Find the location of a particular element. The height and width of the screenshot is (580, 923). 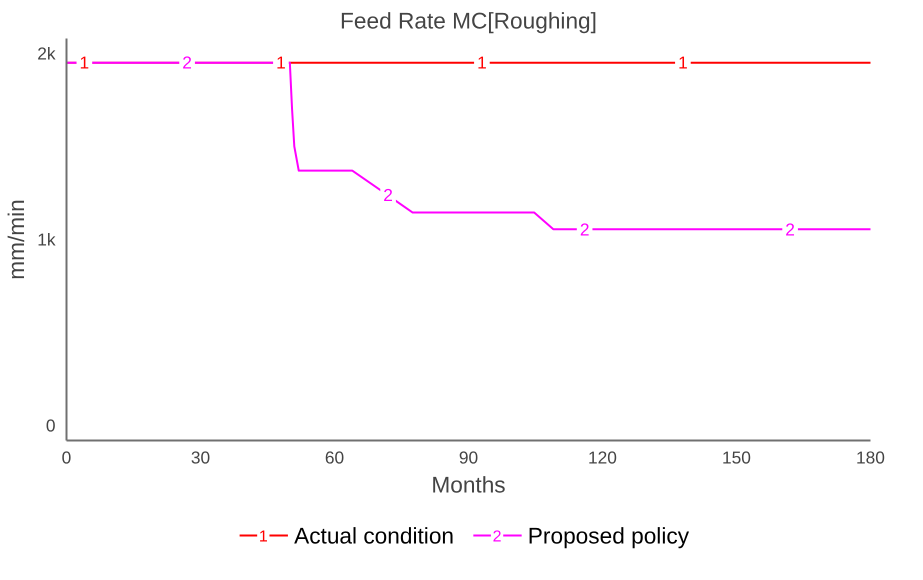

text: 2 is located at coordinates (497, 537).